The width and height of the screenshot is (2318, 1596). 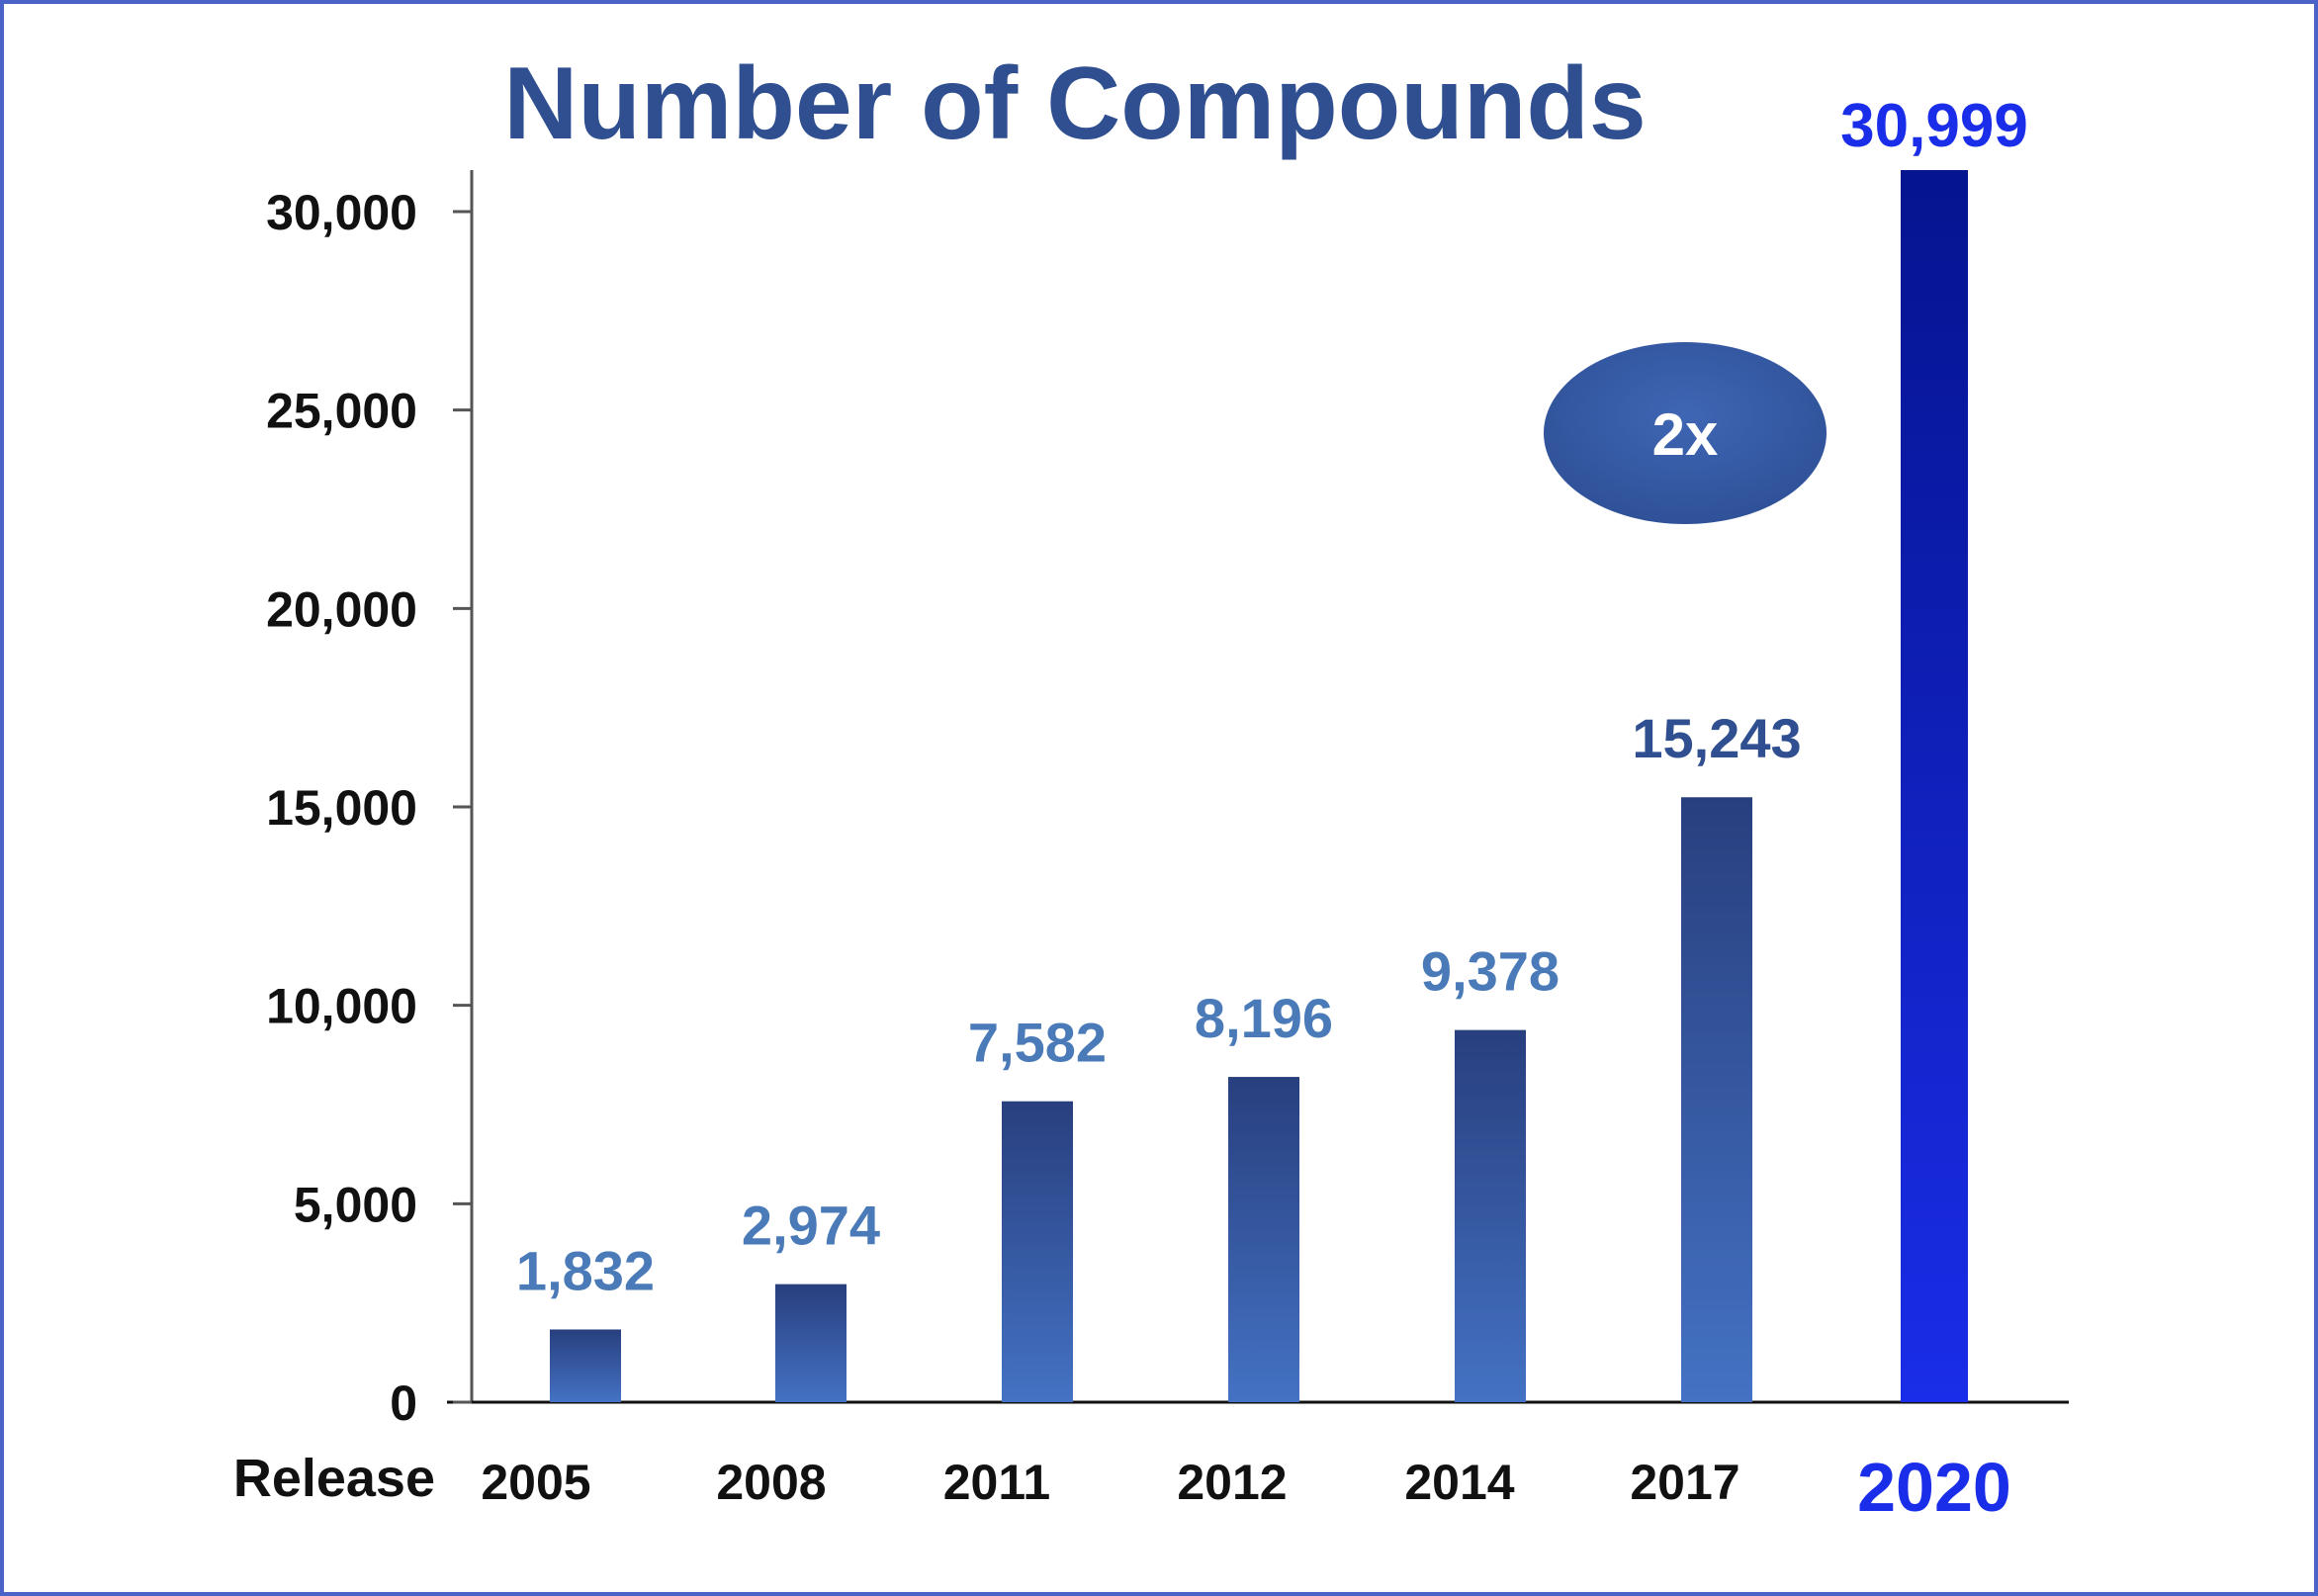 What do you see at coordinates (341, 609) in the screenshot?
I see `y-tick-label: 20,000` at bounding box center [341, 609].